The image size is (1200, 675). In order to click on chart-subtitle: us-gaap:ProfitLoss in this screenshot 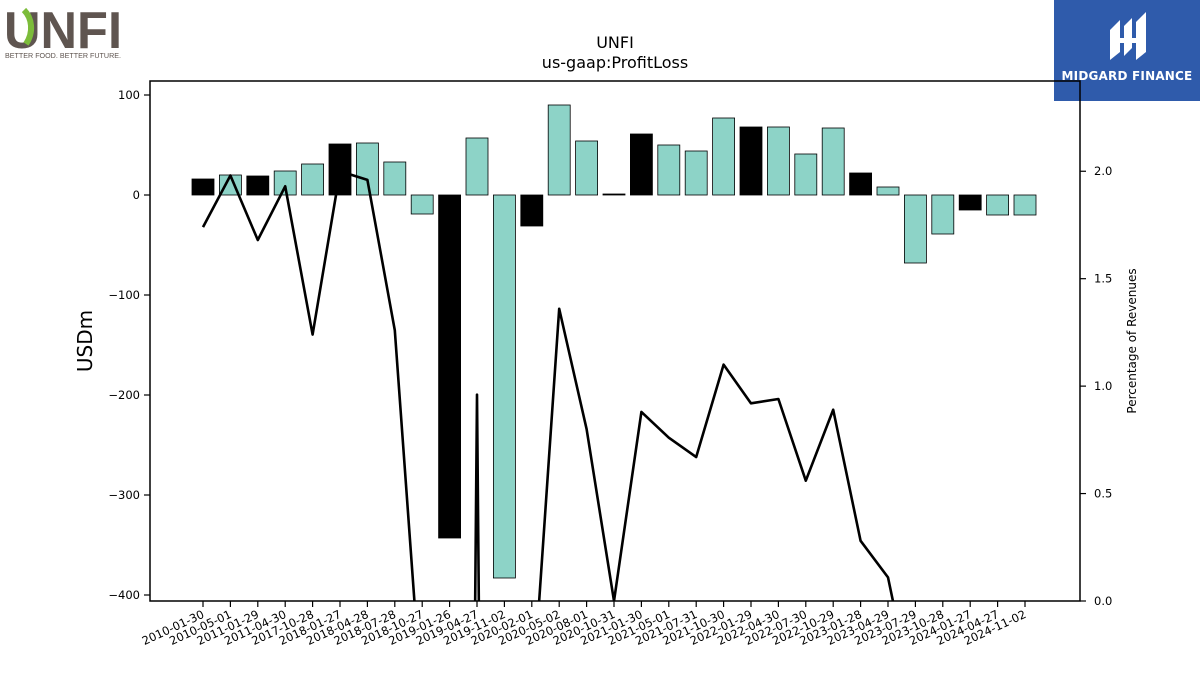, I will do `click(615, 62)`.